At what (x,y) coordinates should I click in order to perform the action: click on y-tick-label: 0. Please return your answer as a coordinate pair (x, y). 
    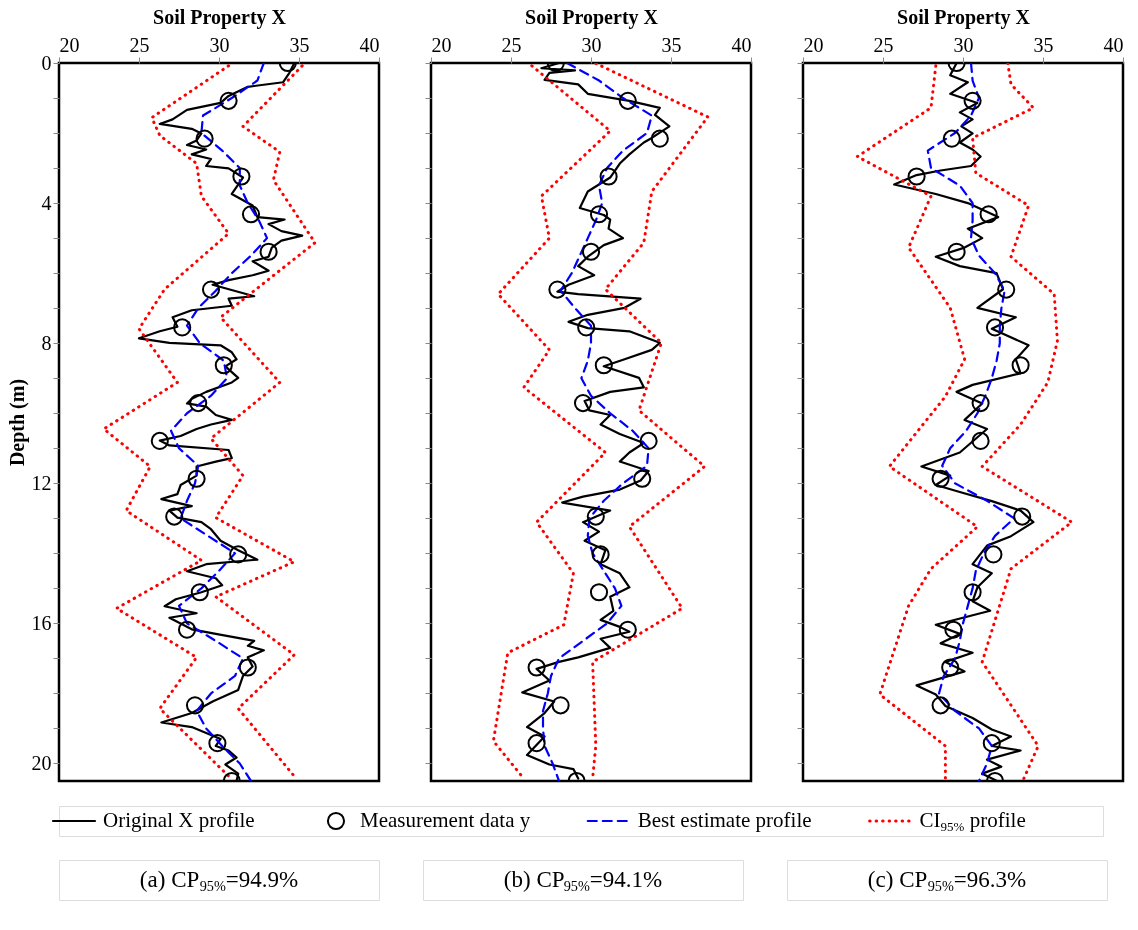
    Looking at the image, I should click on (46, 62).